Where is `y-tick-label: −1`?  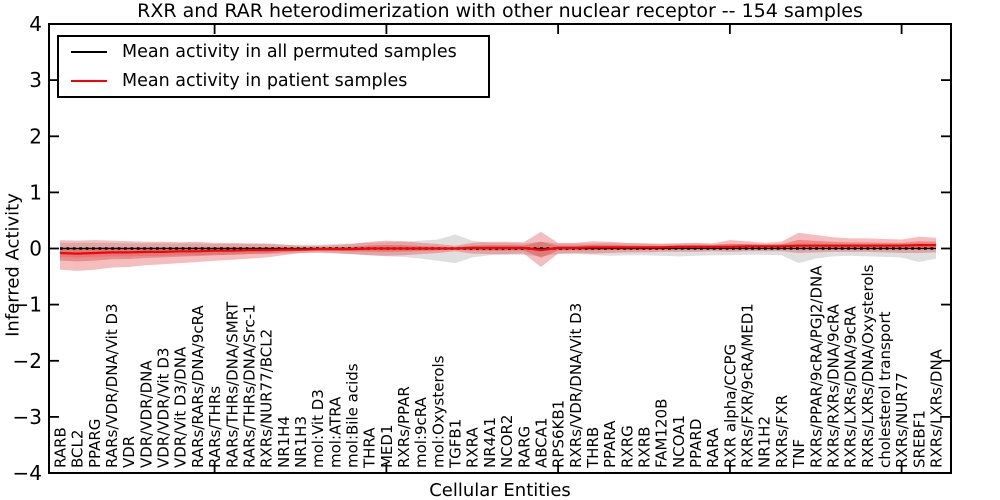 y-tick-label: −1 is located at coordinates (27, 305).